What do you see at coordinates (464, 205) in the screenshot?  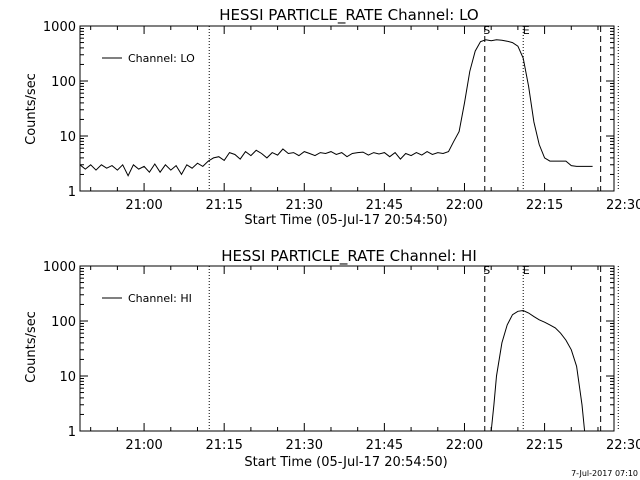 I see `lo-x-tick-label: 22:00` at bounding box center [464, 205].